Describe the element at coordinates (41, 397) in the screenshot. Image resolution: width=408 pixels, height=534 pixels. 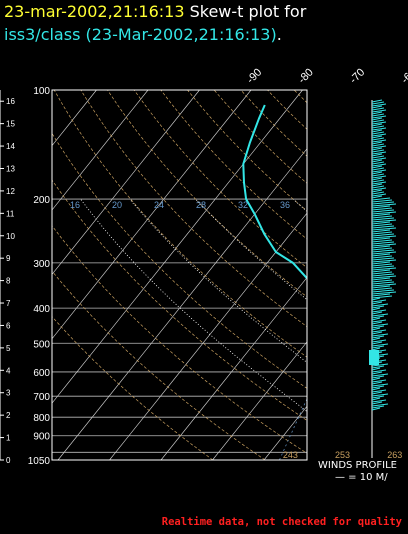
I see `pressure-tick-label: 700` at that location.